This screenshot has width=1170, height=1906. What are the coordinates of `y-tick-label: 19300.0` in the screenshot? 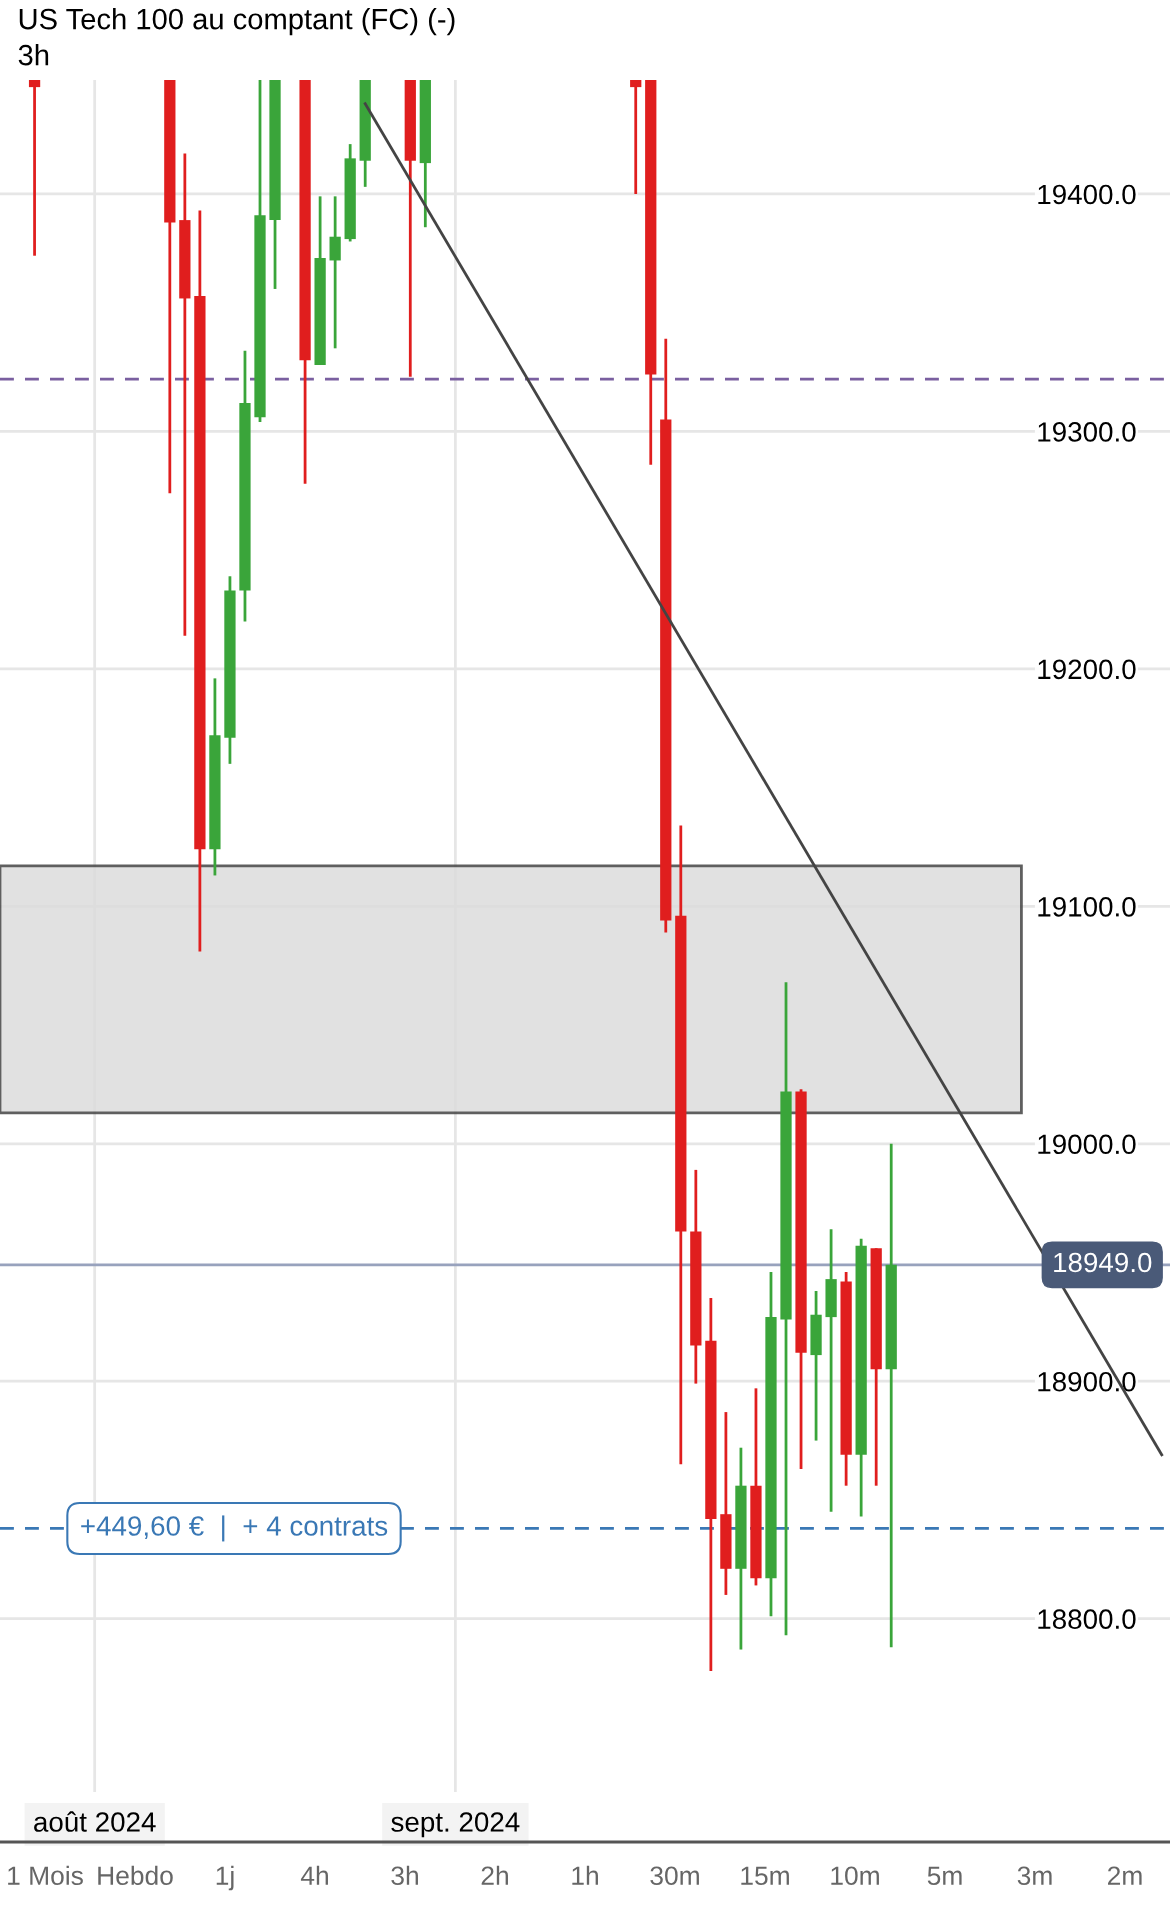 It's located at (1087, 432).